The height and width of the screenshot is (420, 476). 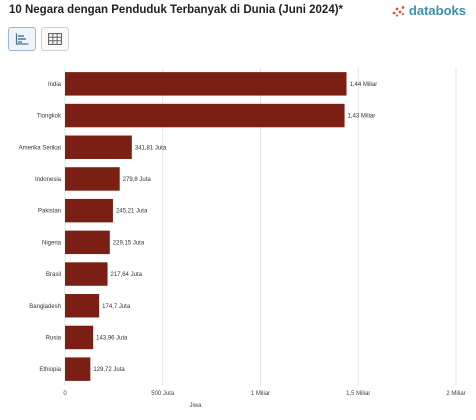 I want to click on data-label: 229,15 Juta, so click(x=129, y=243).